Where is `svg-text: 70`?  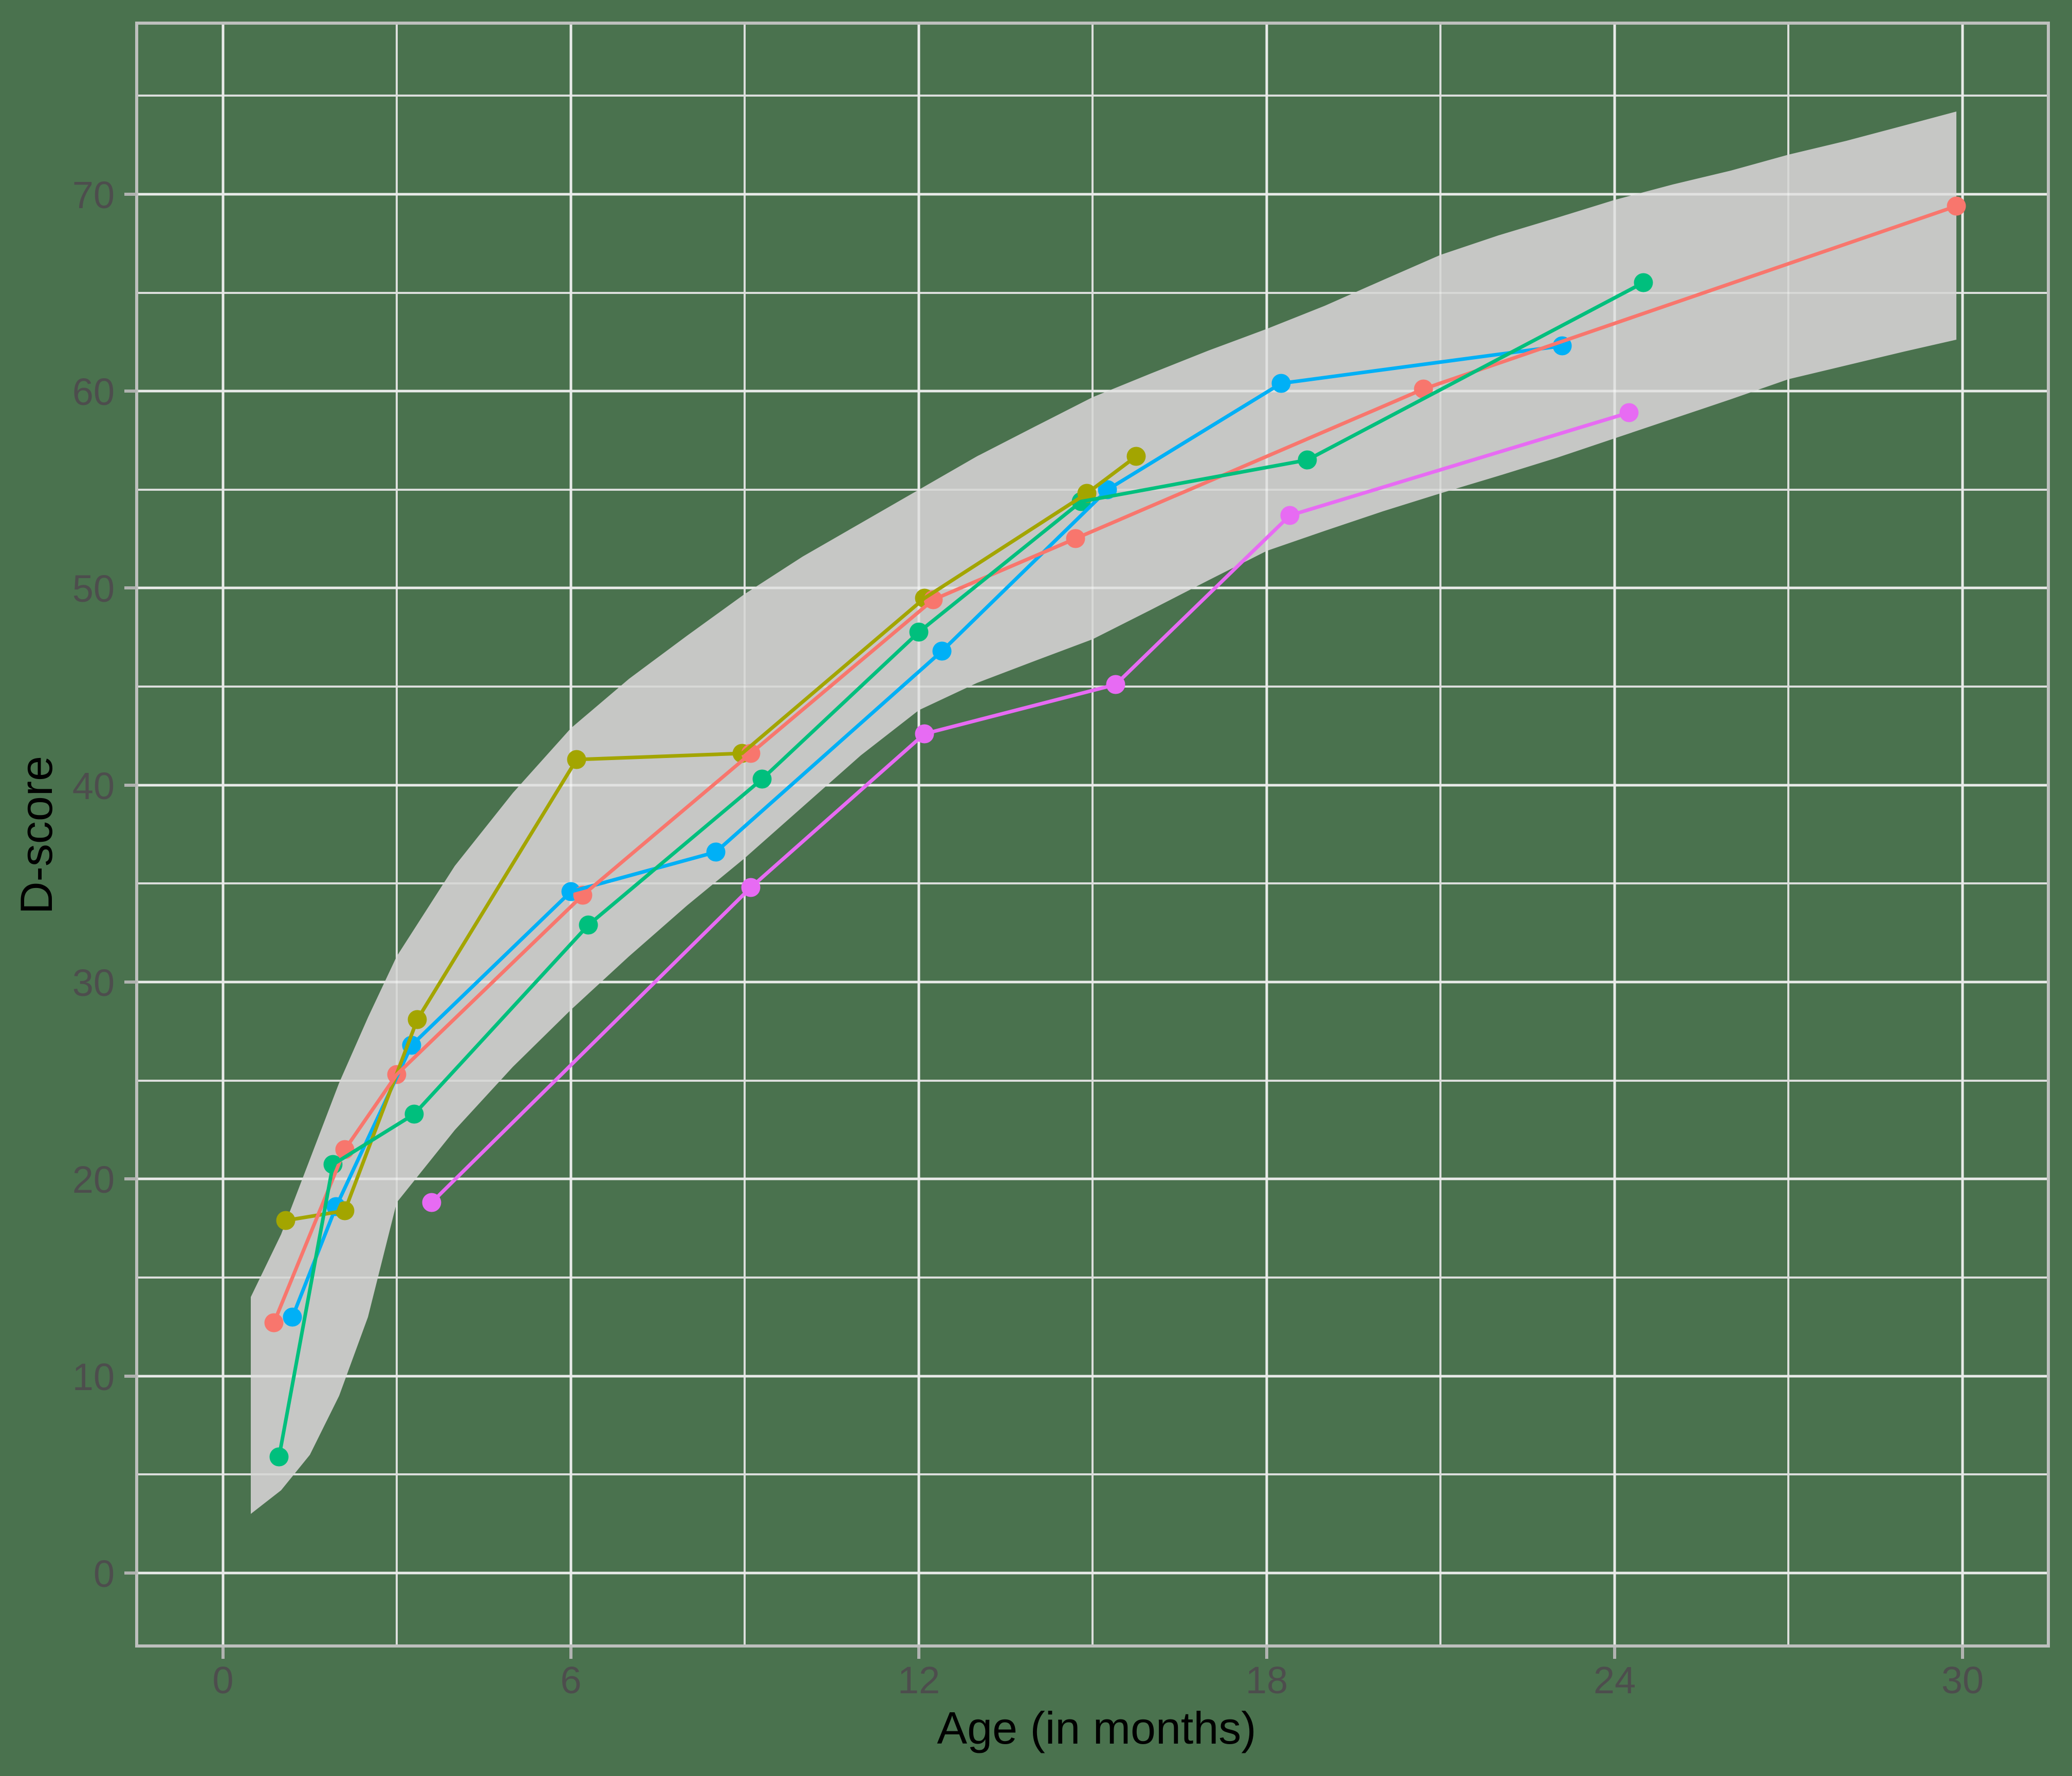 svg-text: 70 is located at coordinates (93, 195).